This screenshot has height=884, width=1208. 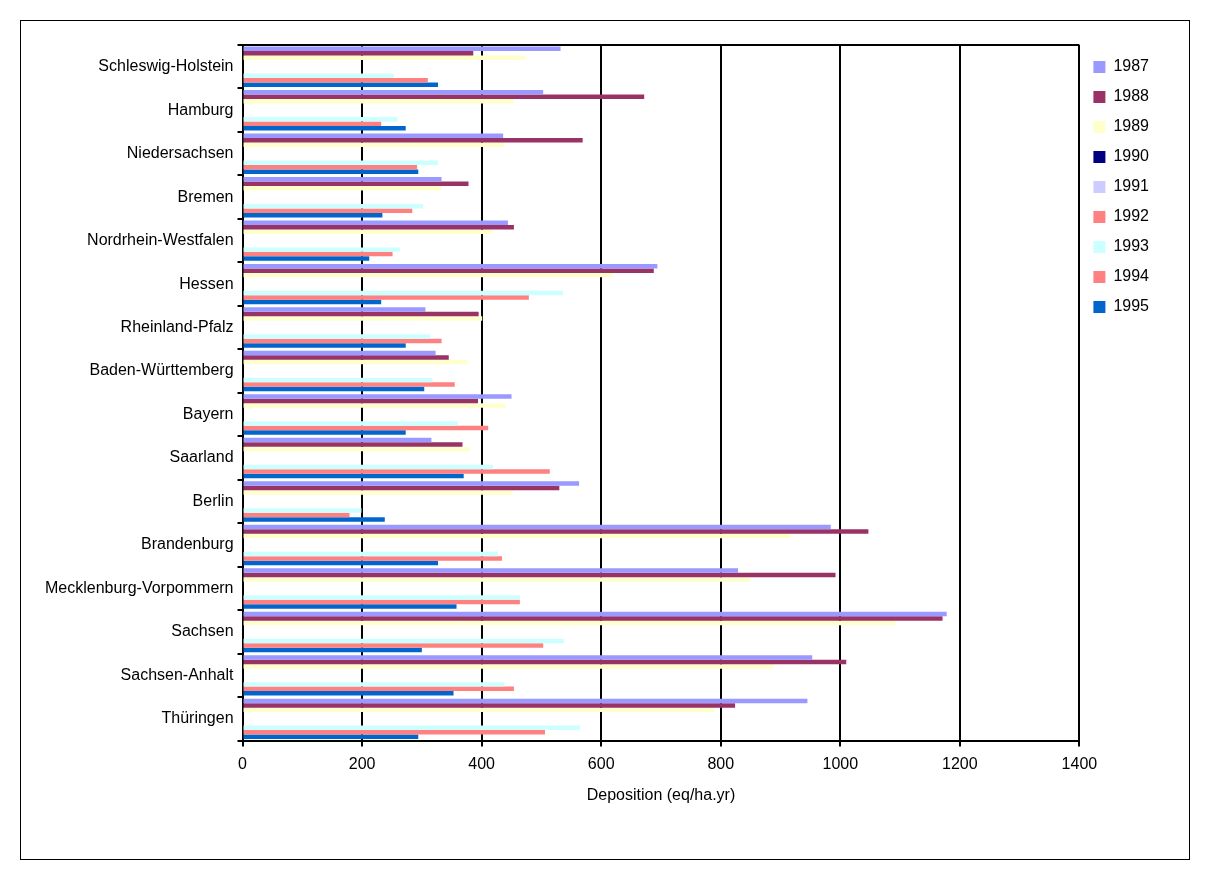 I want to click on y-tick-label: Bayern, so click(x=208, y=413).